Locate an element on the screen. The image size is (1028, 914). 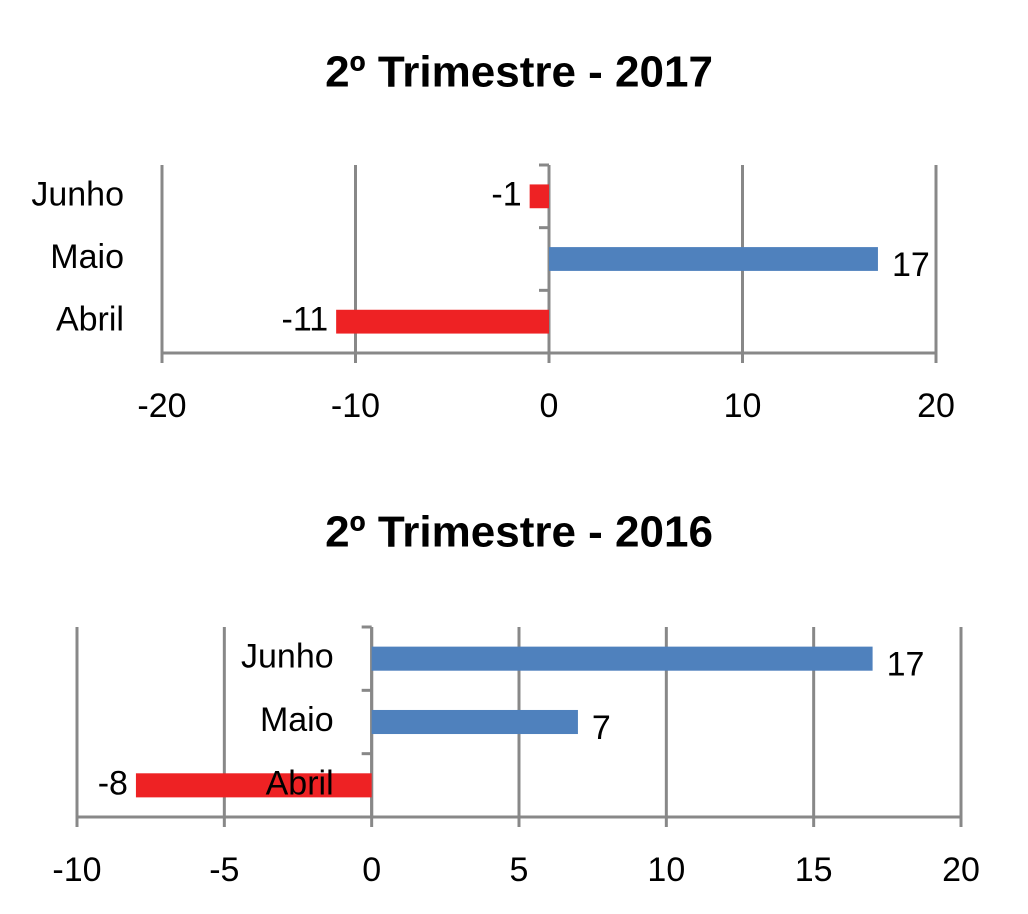
value-label: -1 is located at coordinates (506, 194).